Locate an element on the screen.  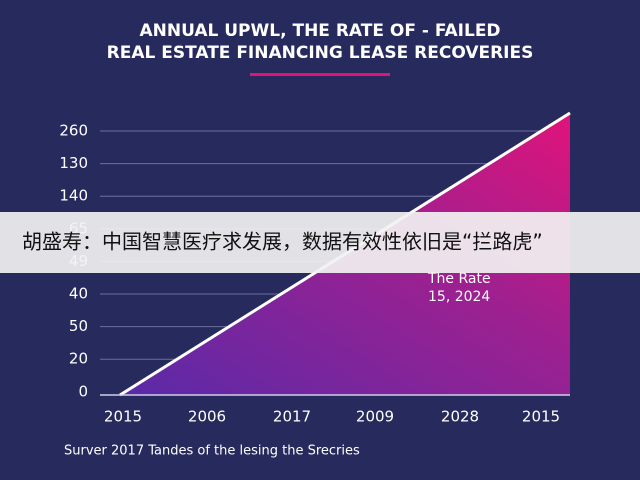
x-label: 2009 is located at coordinates (375, 417).